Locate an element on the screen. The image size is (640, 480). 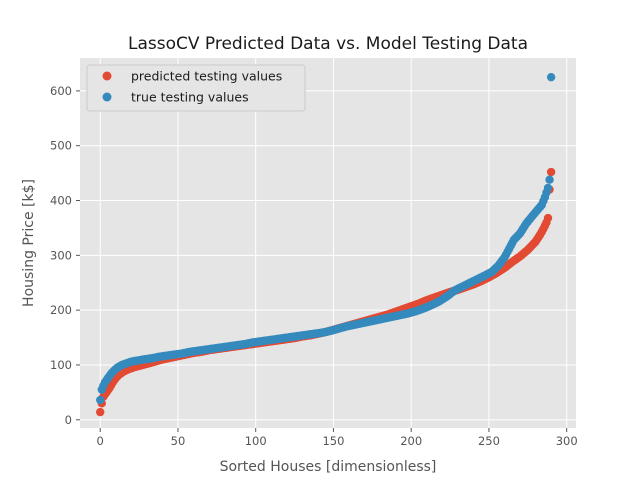
legend-label-true: true testing values is located at coordinates (190, 97).